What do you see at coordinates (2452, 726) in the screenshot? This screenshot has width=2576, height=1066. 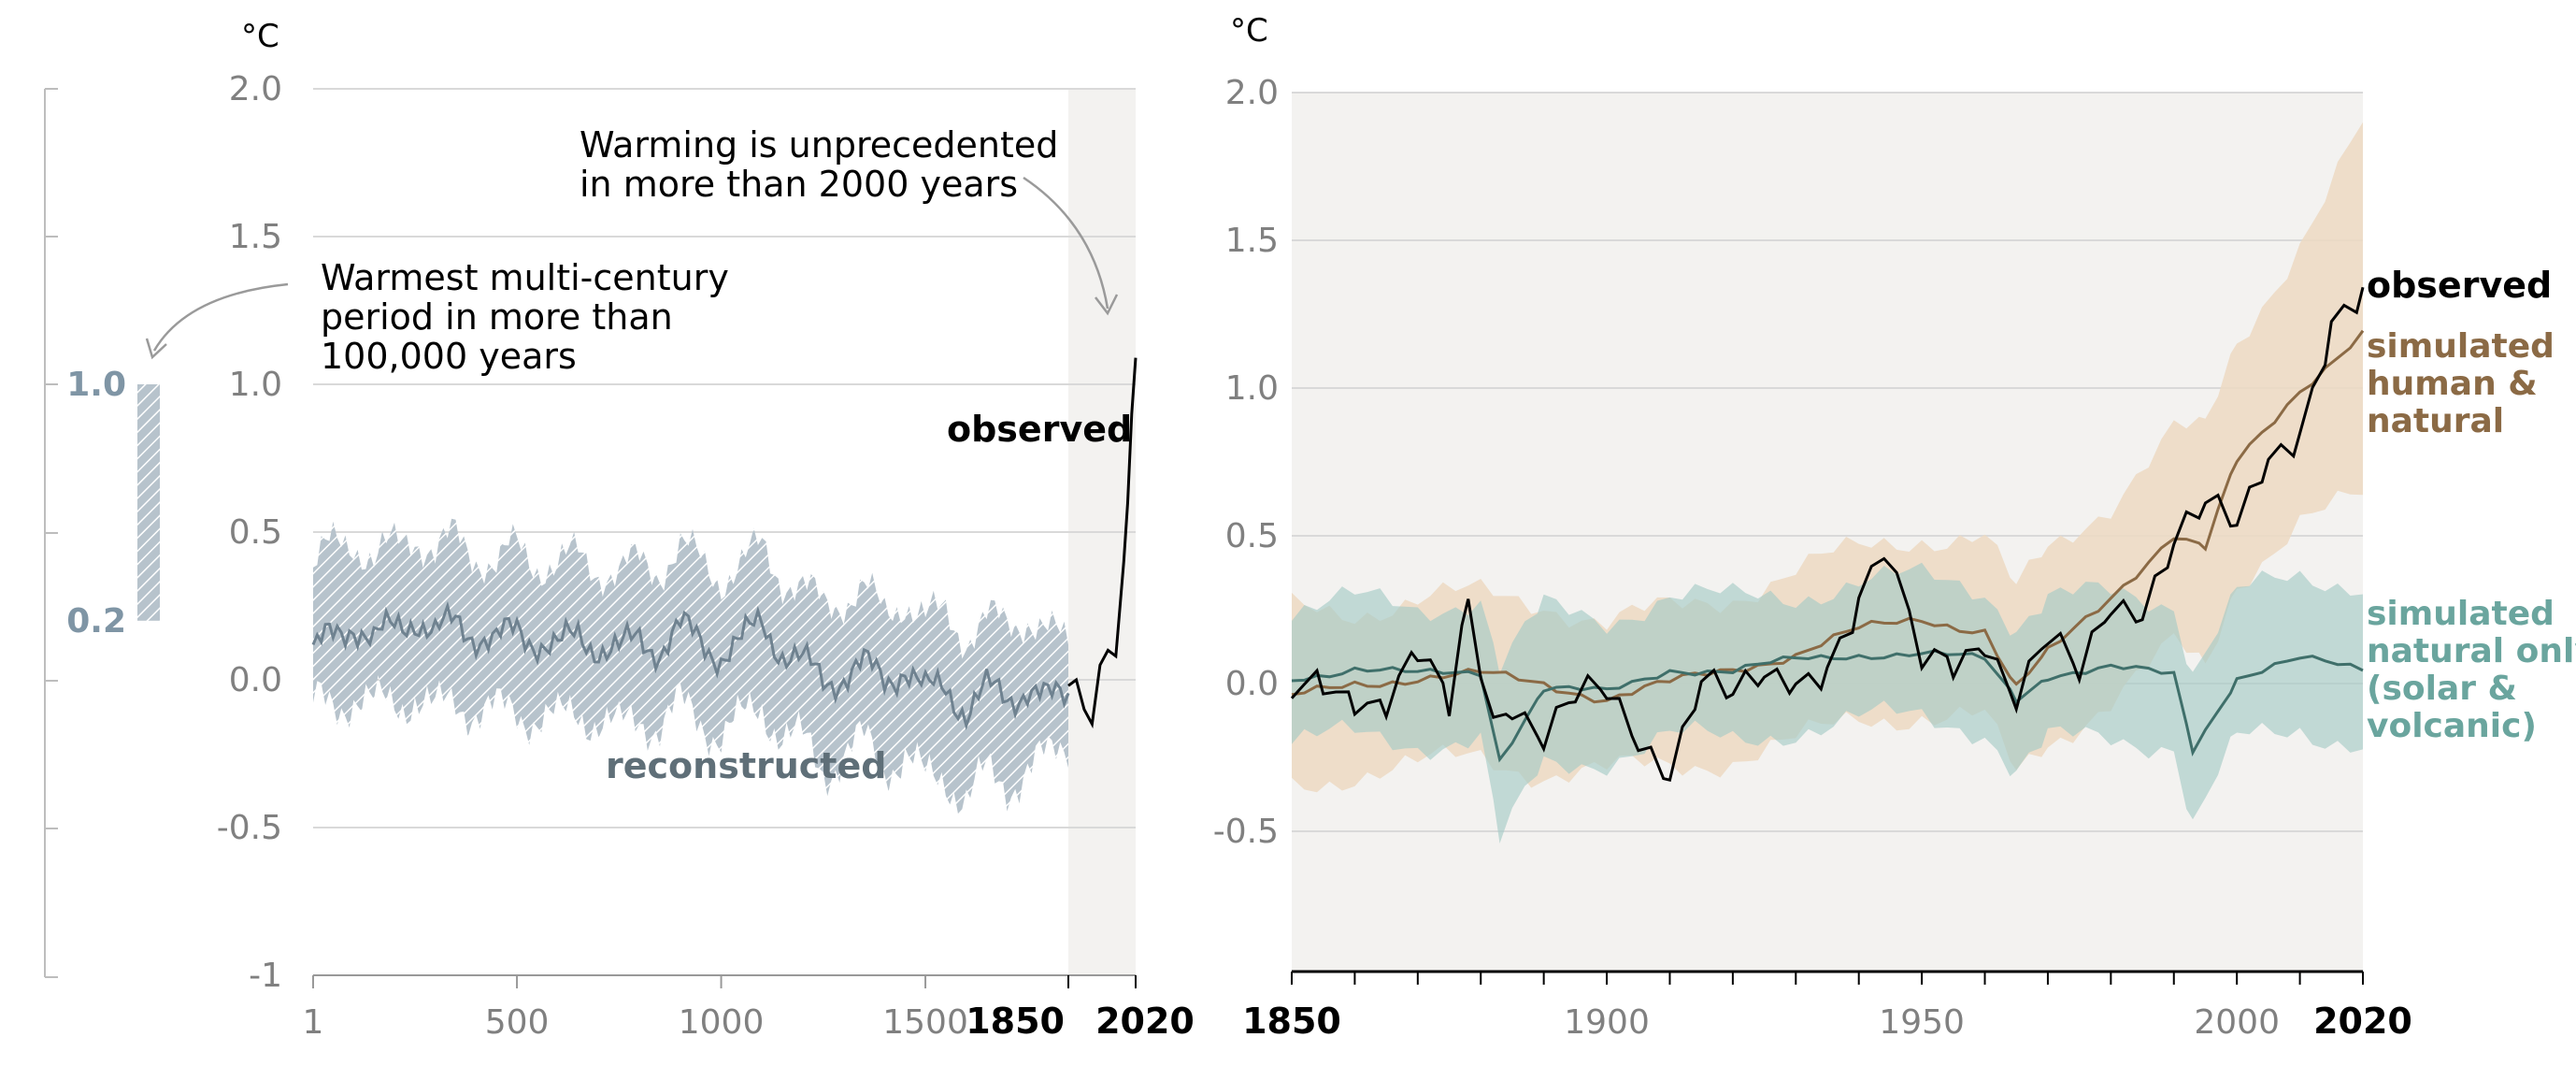 I see `natural-label-line-4: volcanic)` at bounding box center [2452, 726].